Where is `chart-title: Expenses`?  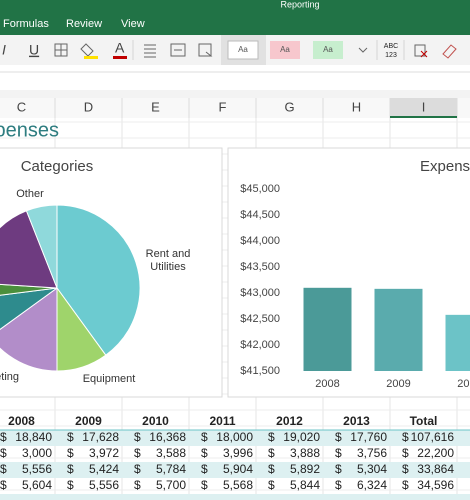 chart-title: Expenses is located at coordinates (445, 166).